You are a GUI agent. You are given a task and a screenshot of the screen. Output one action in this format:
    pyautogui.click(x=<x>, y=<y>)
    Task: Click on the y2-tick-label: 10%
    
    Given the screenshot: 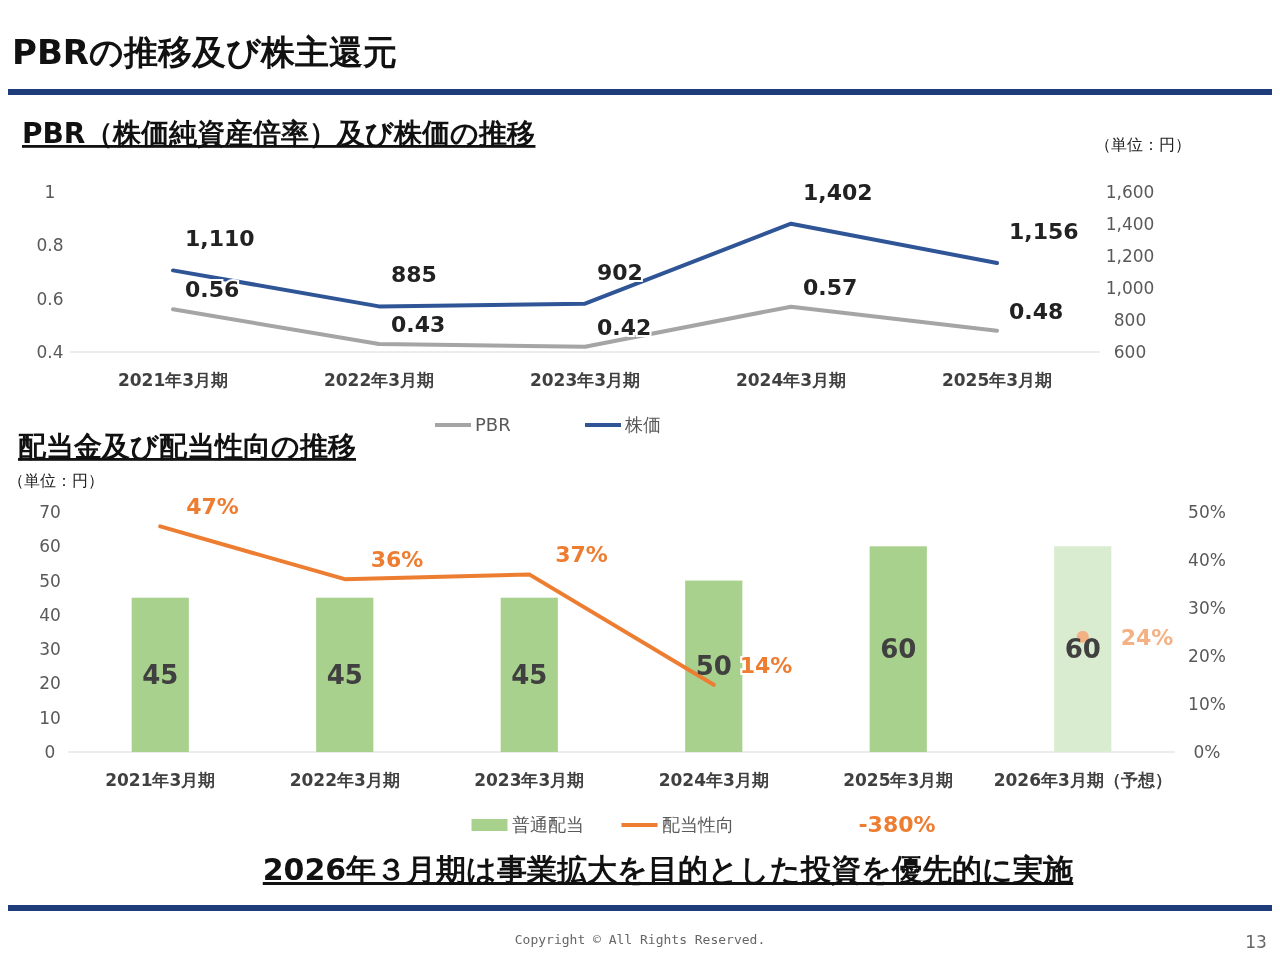 What is the action you would take?
    pyautogui.click(x=1207, y=704)
    